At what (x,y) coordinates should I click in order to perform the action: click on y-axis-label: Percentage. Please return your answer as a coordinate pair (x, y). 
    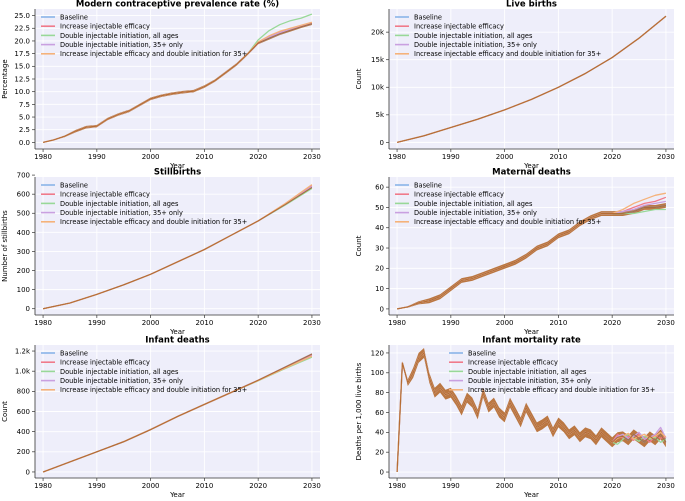
    Looking at the image, I should click on (5, 78).